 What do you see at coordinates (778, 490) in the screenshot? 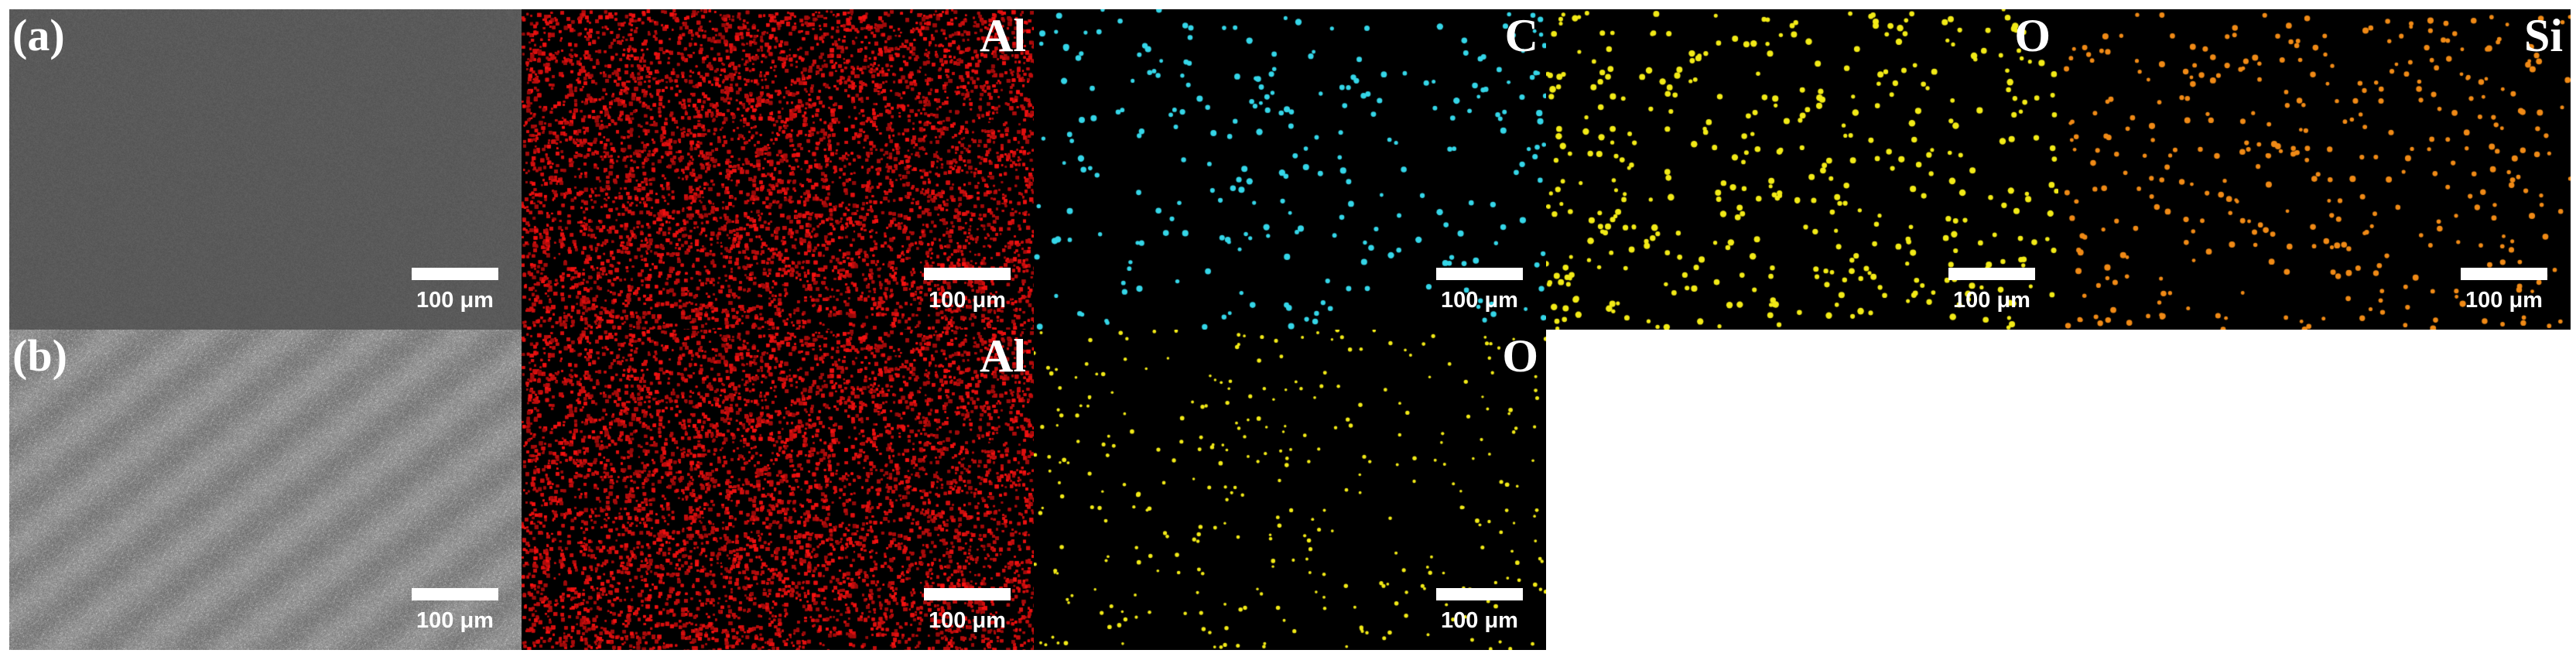
I see `eds-map-b-al: Al 100 μm` at bounding box center [778, 490].